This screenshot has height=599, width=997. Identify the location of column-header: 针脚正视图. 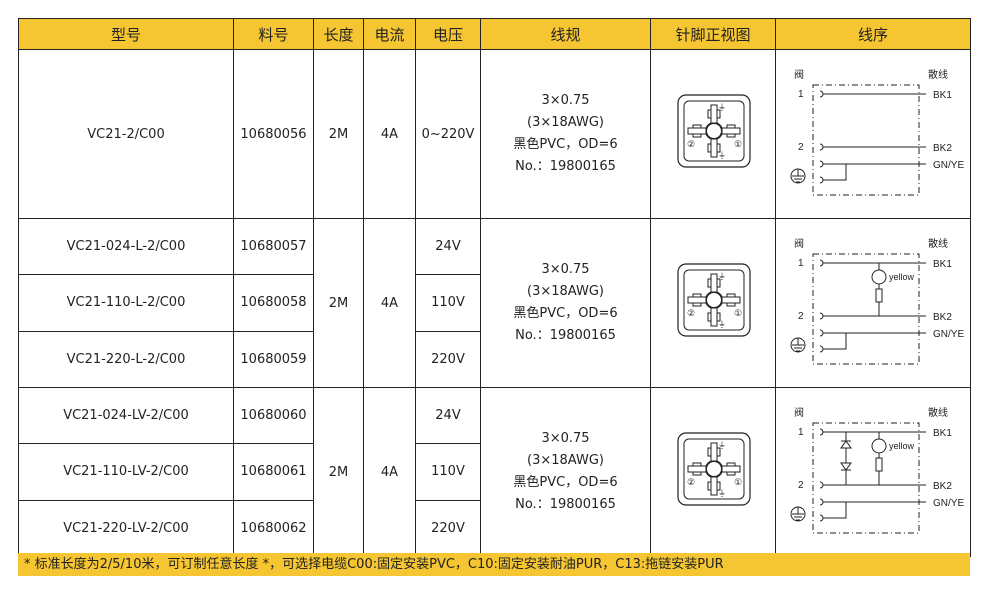
(713, 34).